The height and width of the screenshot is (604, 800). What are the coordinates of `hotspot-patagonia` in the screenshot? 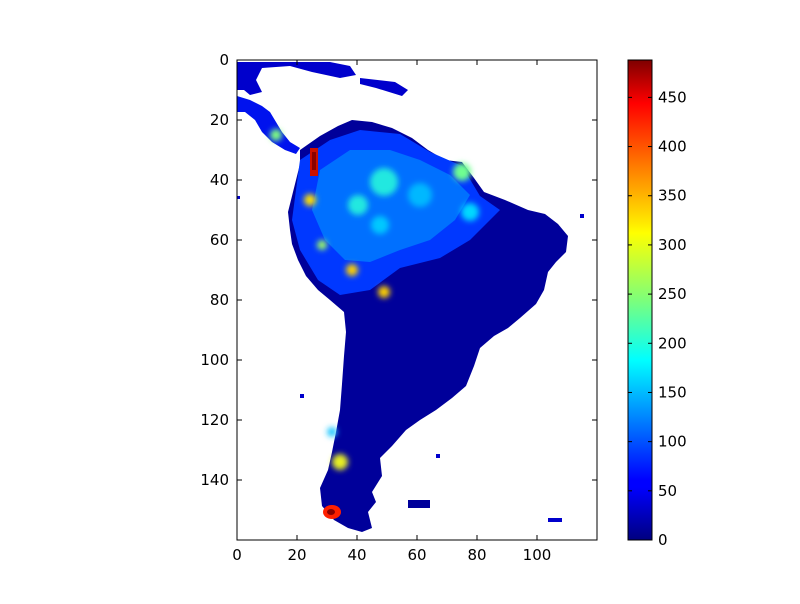 It's located at (340, 462).